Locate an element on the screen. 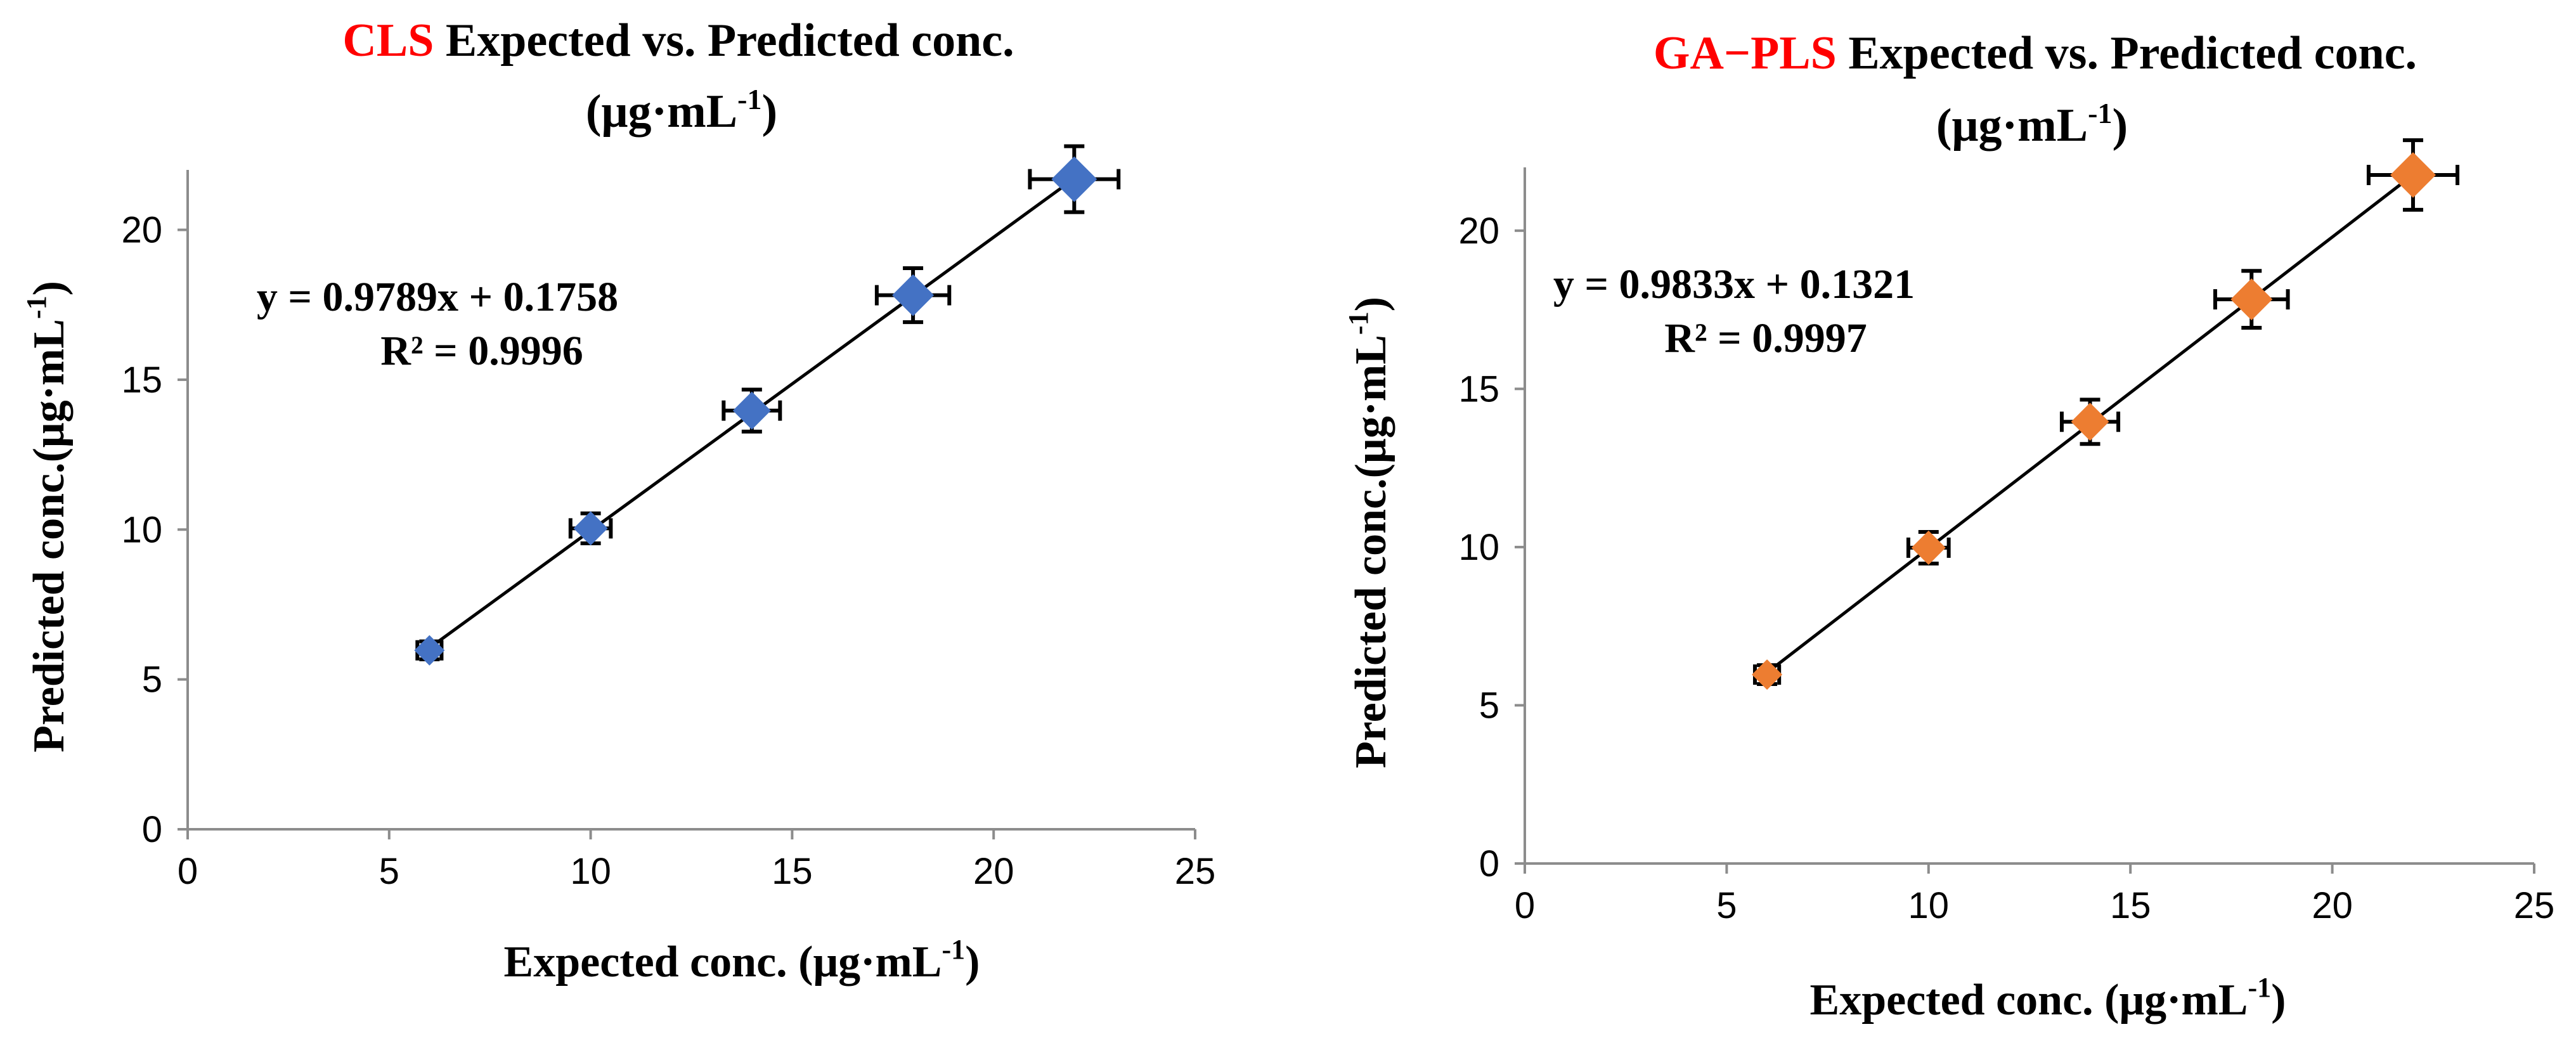  trend-equation: y = 0.9789x + 0.1758 is located at coordinates (437, 297).